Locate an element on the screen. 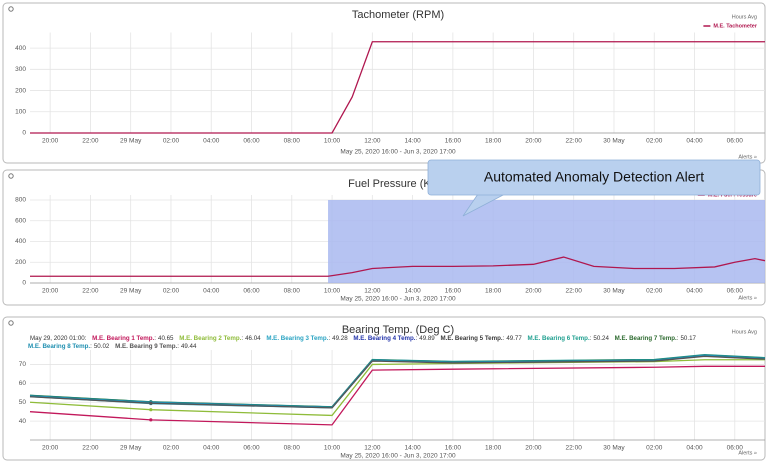 The height and width of the screenshot is (464, 768). tooltip-entry: M.E. Bearing 2 Temp.: 46.04 is located at coordinates (221, 338).